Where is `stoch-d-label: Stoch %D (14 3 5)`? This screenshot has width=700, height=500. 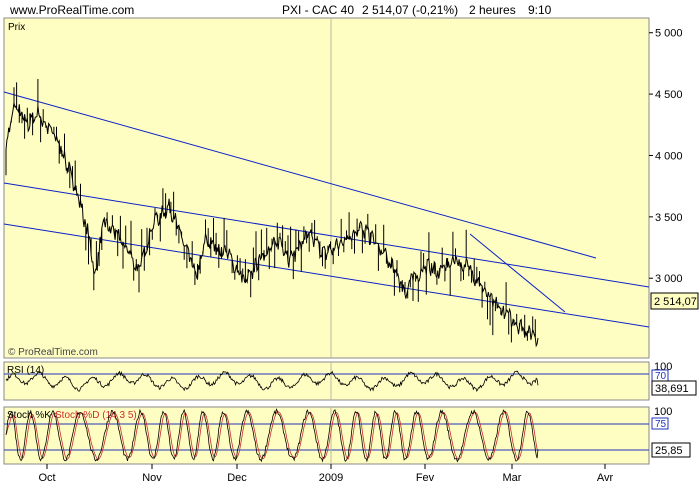 stoch-d-label: Stoch %D (14 3 5) is located at coordinates (96, 415).